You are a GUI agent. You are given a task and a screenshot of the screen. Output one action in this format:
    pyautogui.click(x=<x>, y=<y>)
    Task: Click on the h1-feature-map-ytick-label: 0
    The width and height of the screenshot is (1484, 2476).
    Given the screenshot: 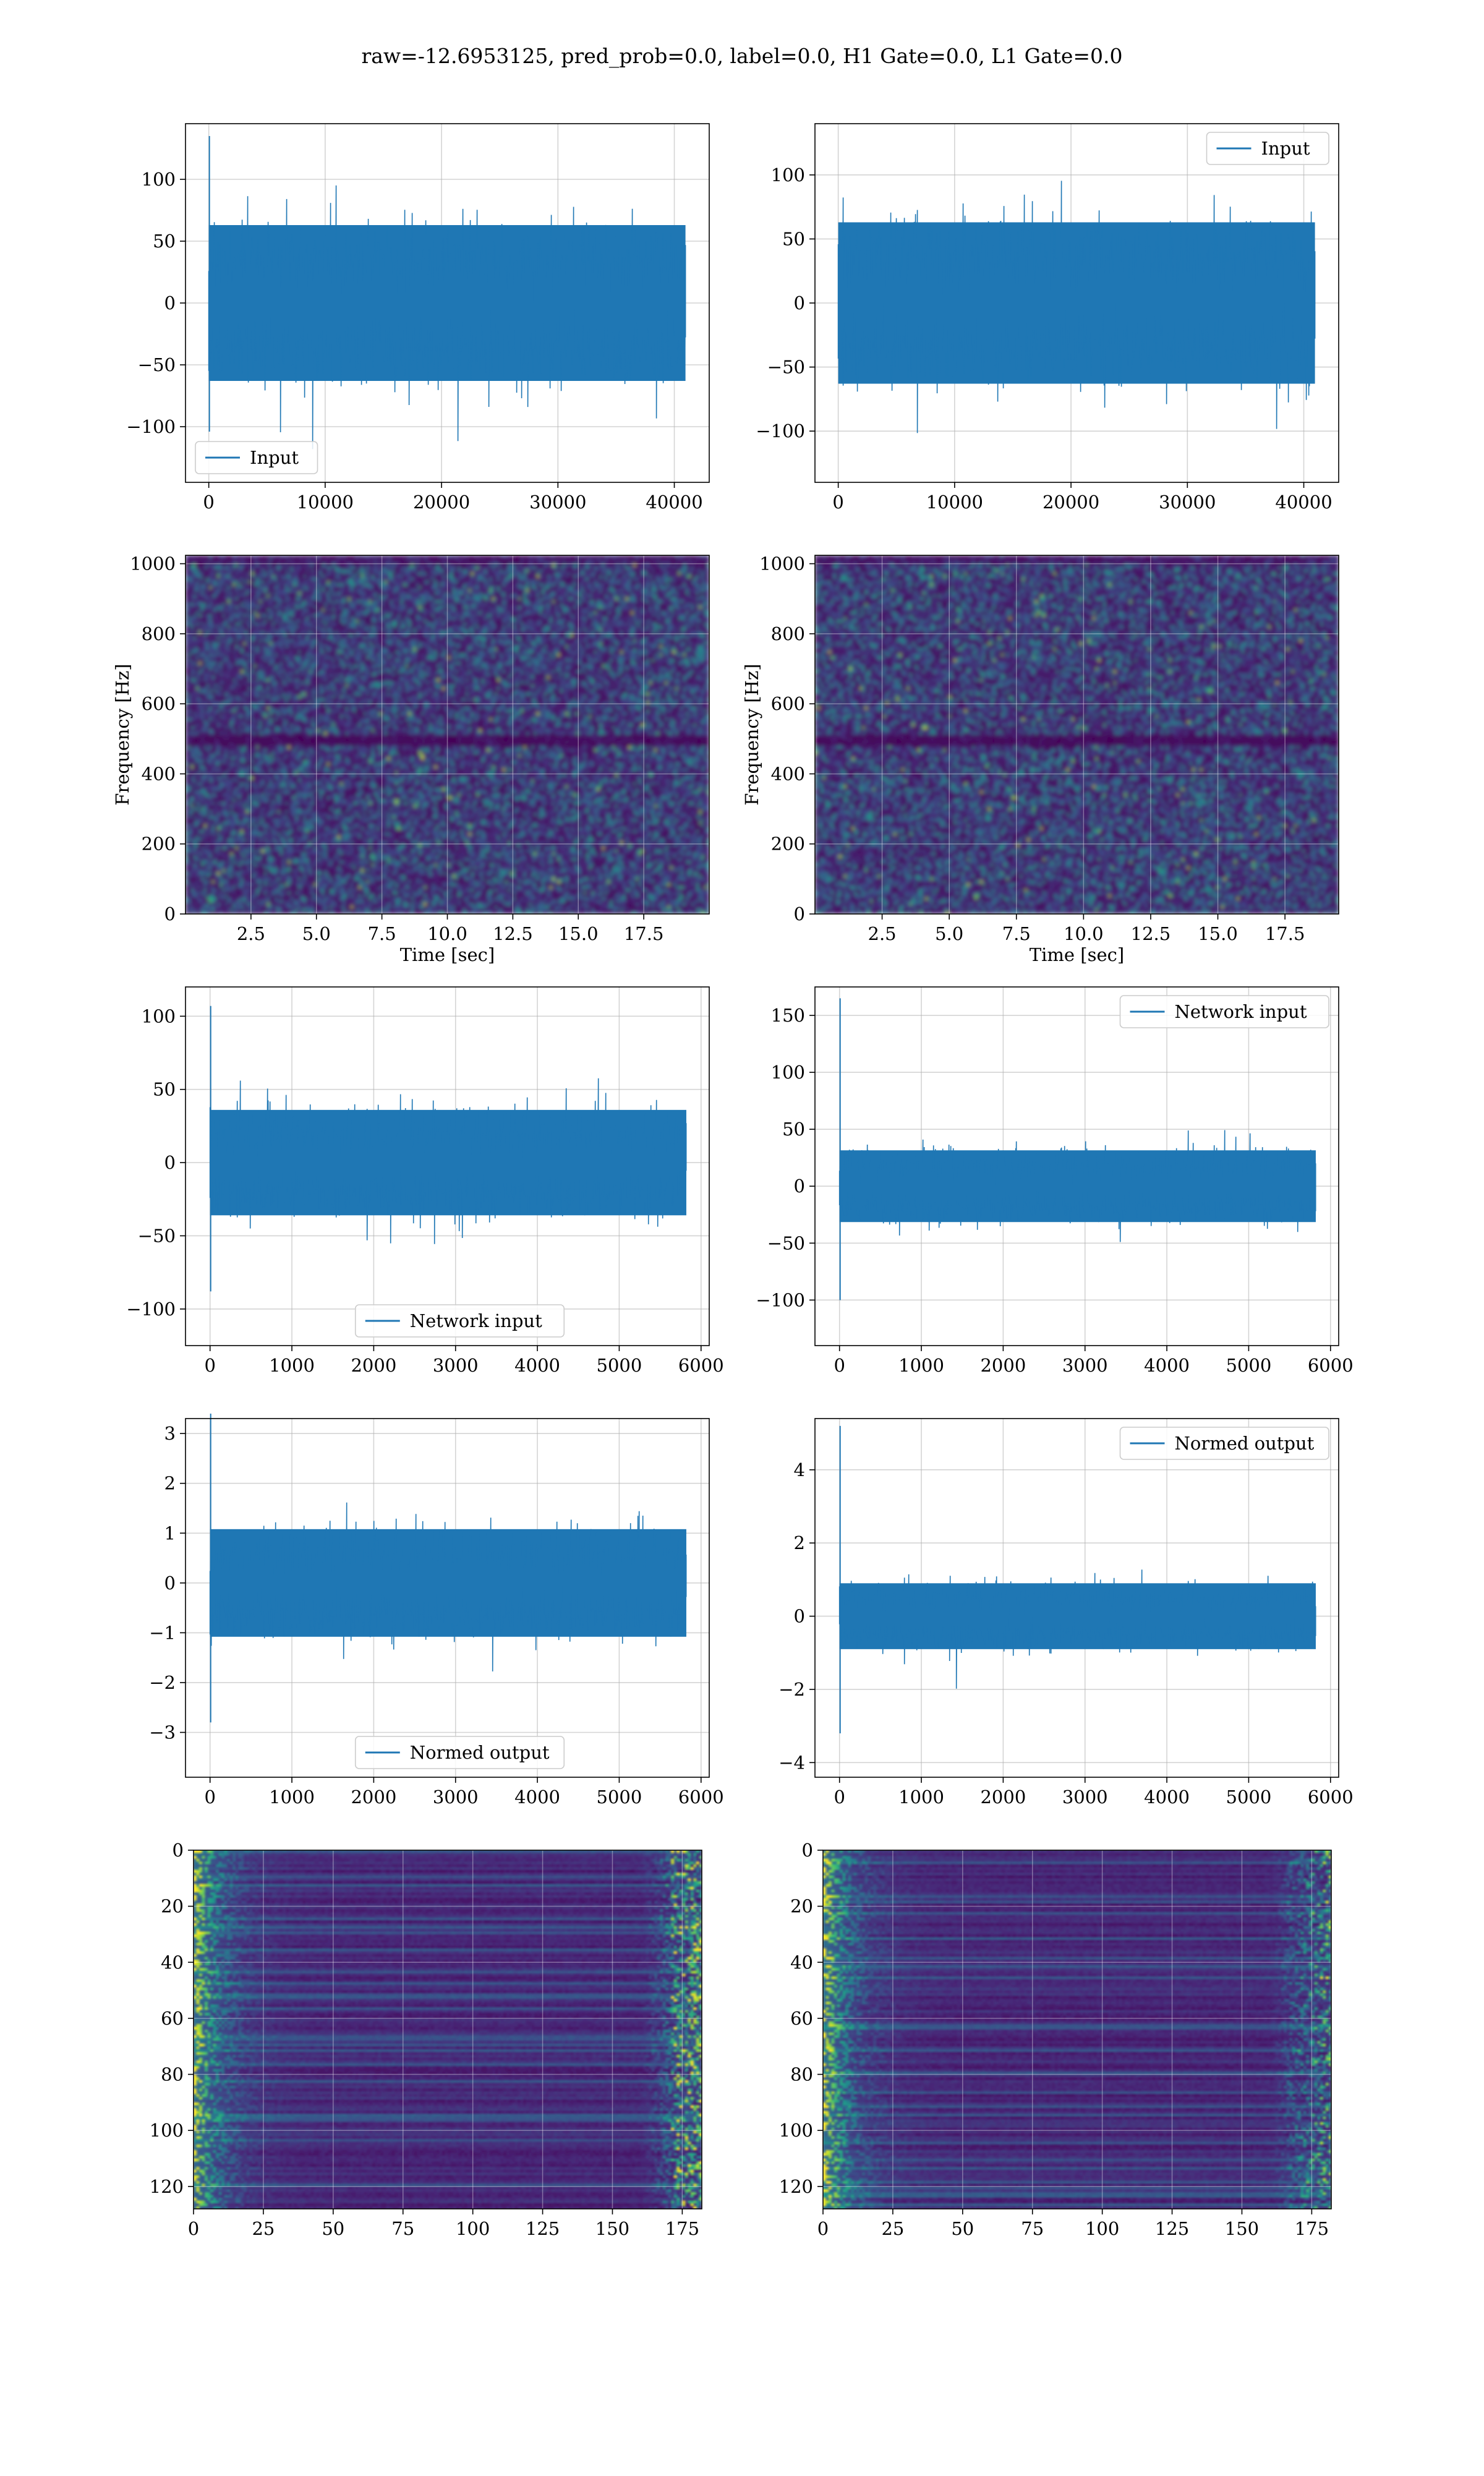 What is the action you would take?
    pyautogui.click(x=178, y=1851)
    